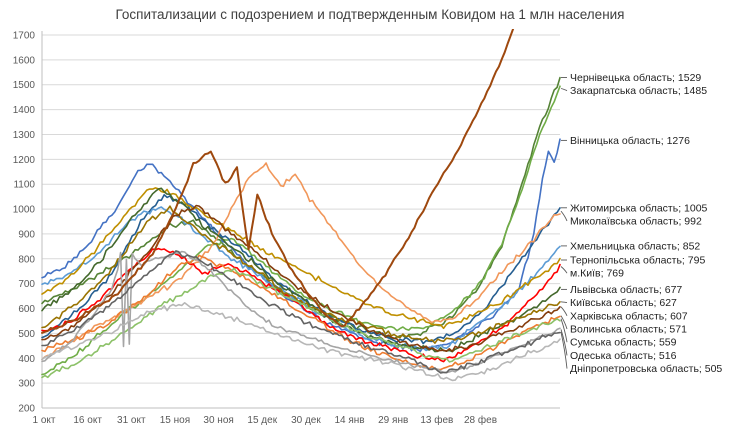 The height and width of the screenshot is (437, 740). What do you see at coordinates (44, 420) in the screenshot?
I see `x-axis-tick-label: 1 окт` at bounding box center [44, 420].